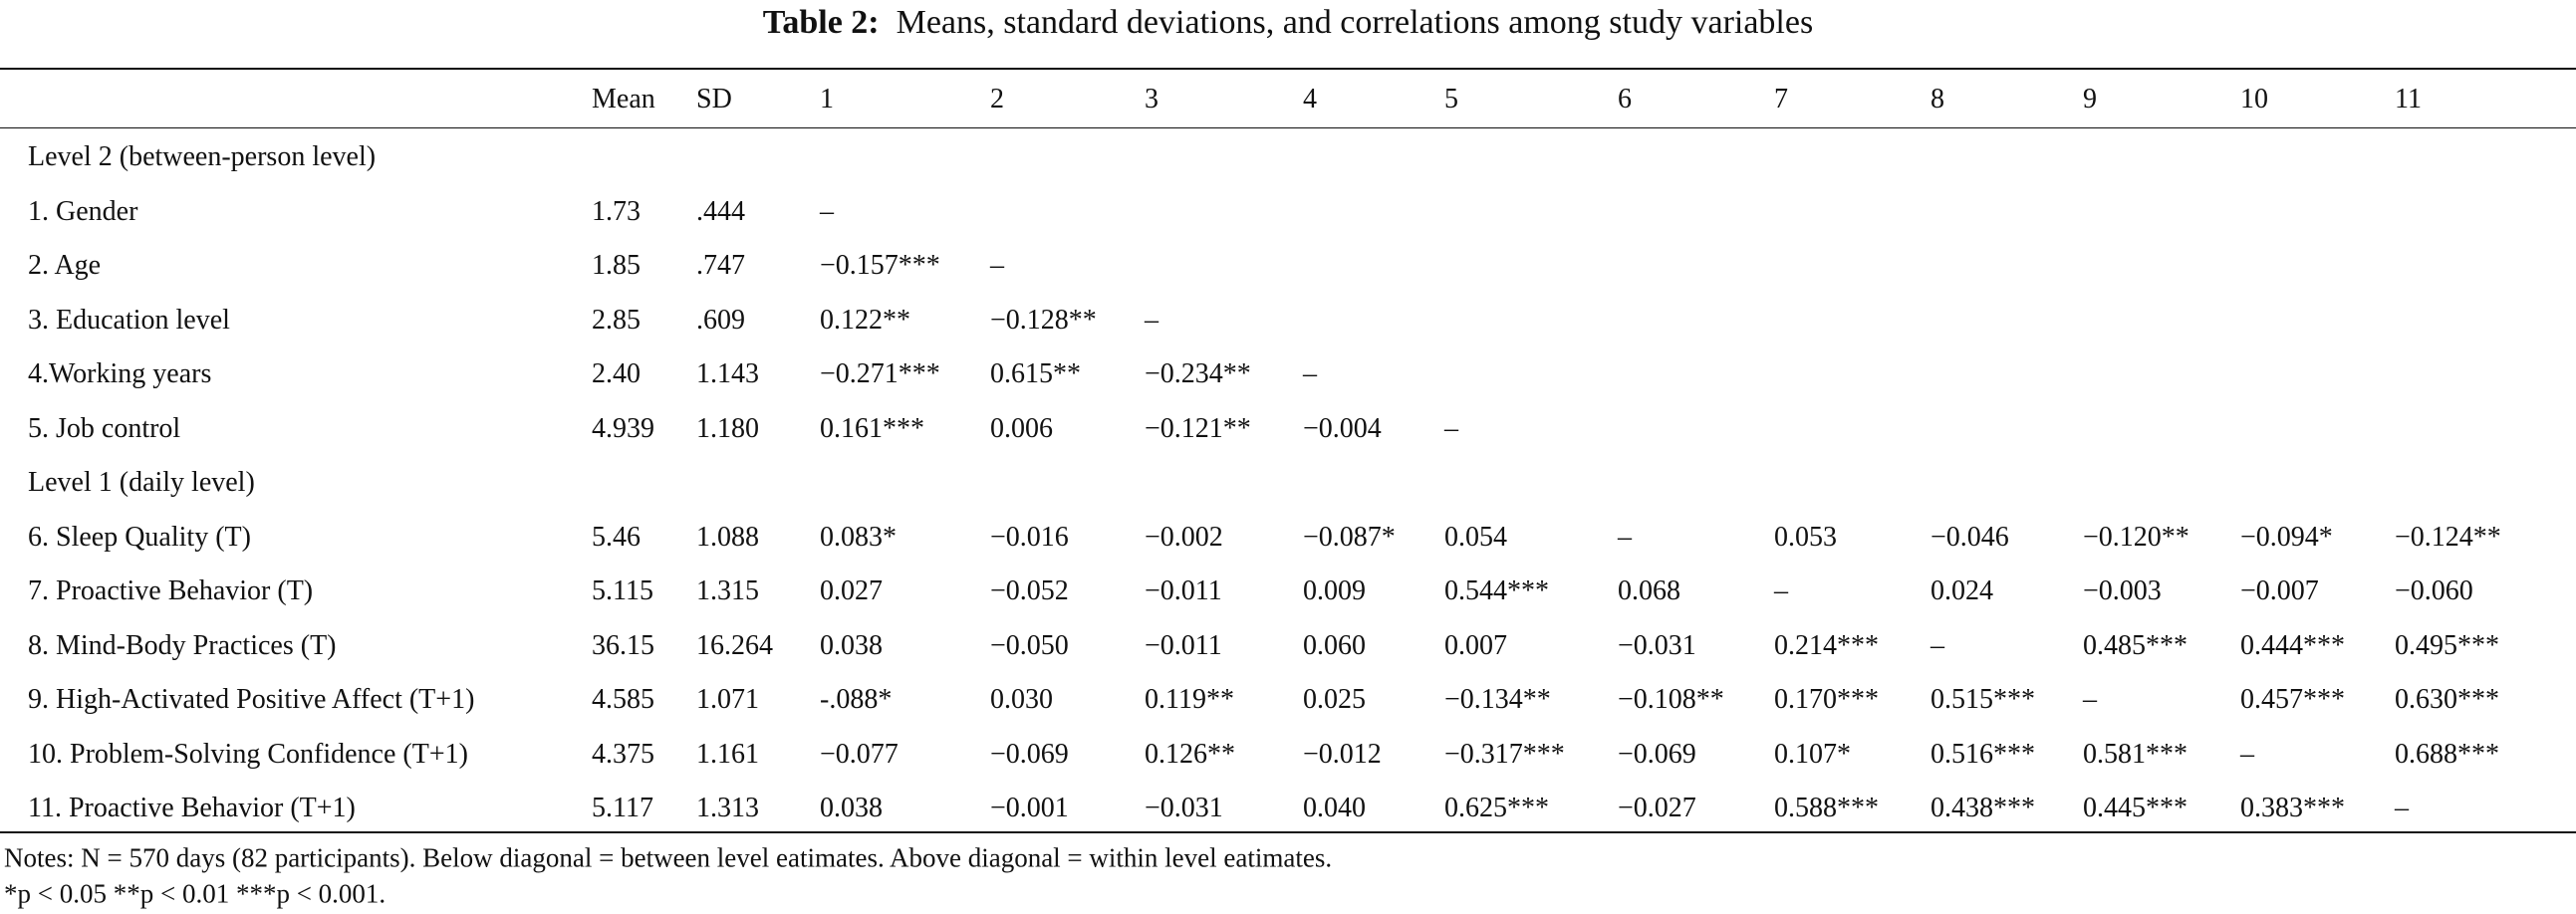 The width and height of the screenshot is (2576, 914). What do you see at coordinates (727, 537) in the screenshot?
I see `cell: 1.088` at bounding box center [727, 537].